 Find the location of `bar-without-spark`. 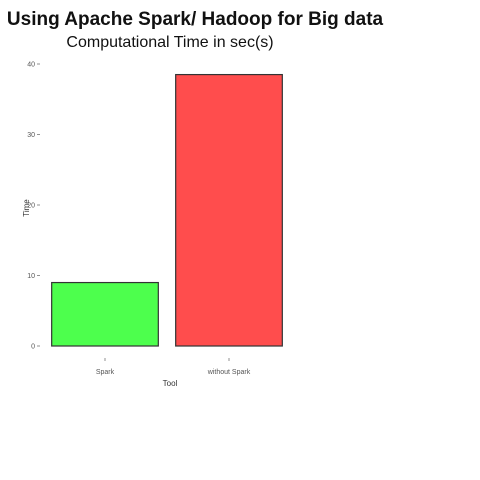

bar-without-spark is located at coordinates (229, 210).